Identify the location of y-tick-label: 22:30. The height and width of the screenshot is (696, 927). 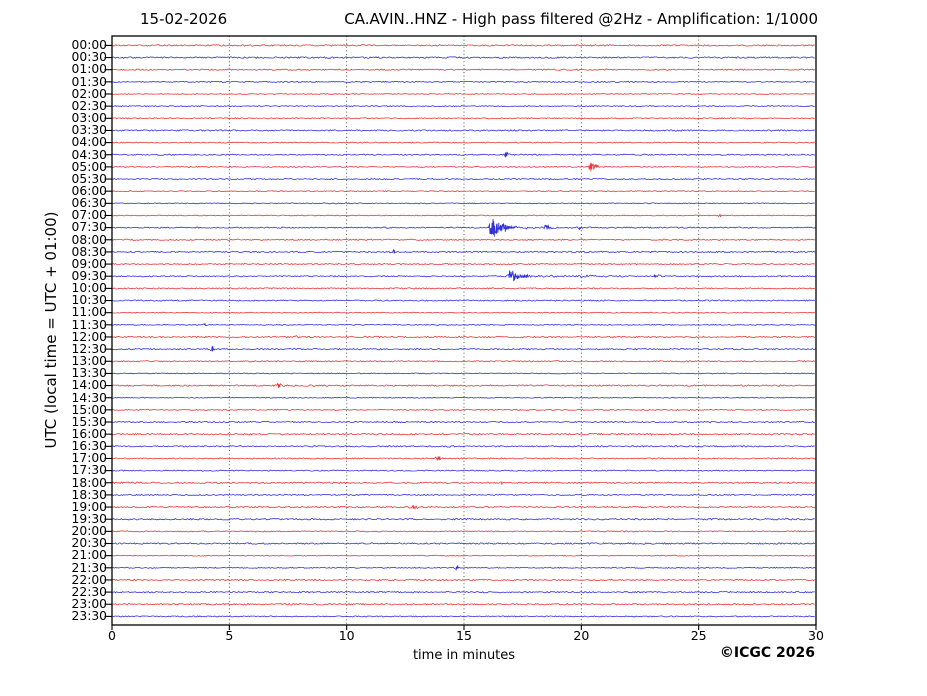
(89, 591).